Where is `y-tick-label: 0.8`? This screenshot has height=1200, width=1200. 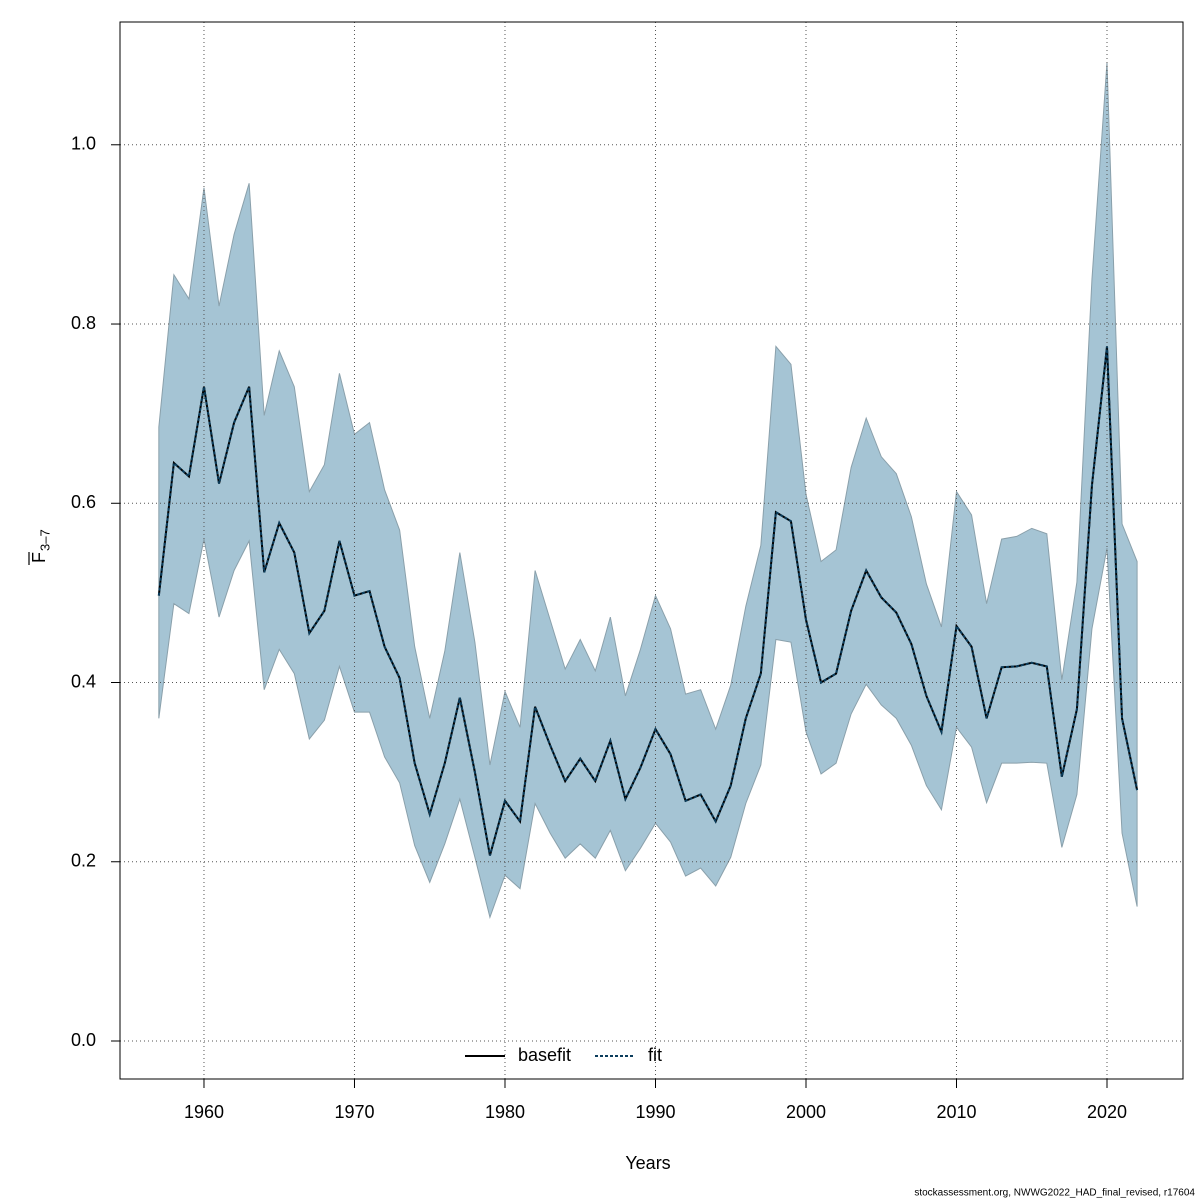
y-tick-label: 0.8 is located at coordinates (83, 323).